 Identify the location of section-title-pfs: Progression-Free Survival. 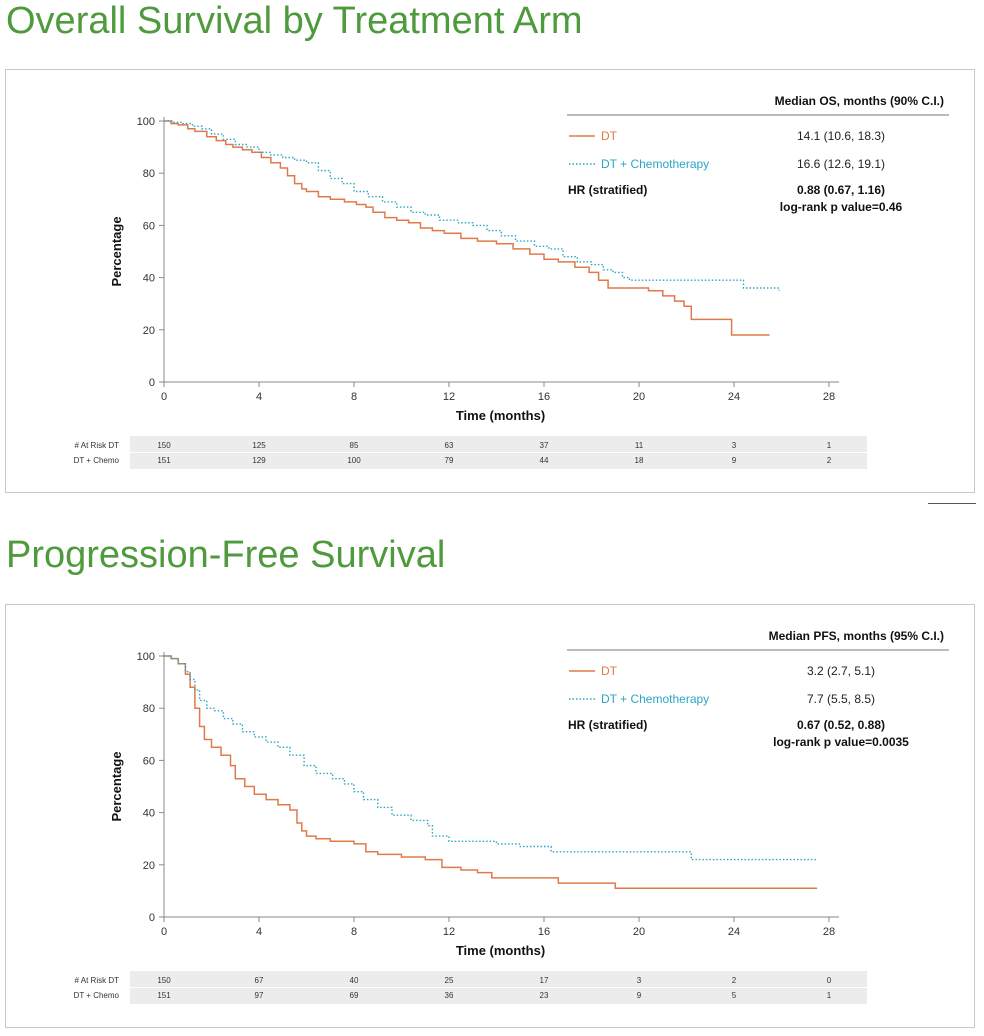
(226, 555).